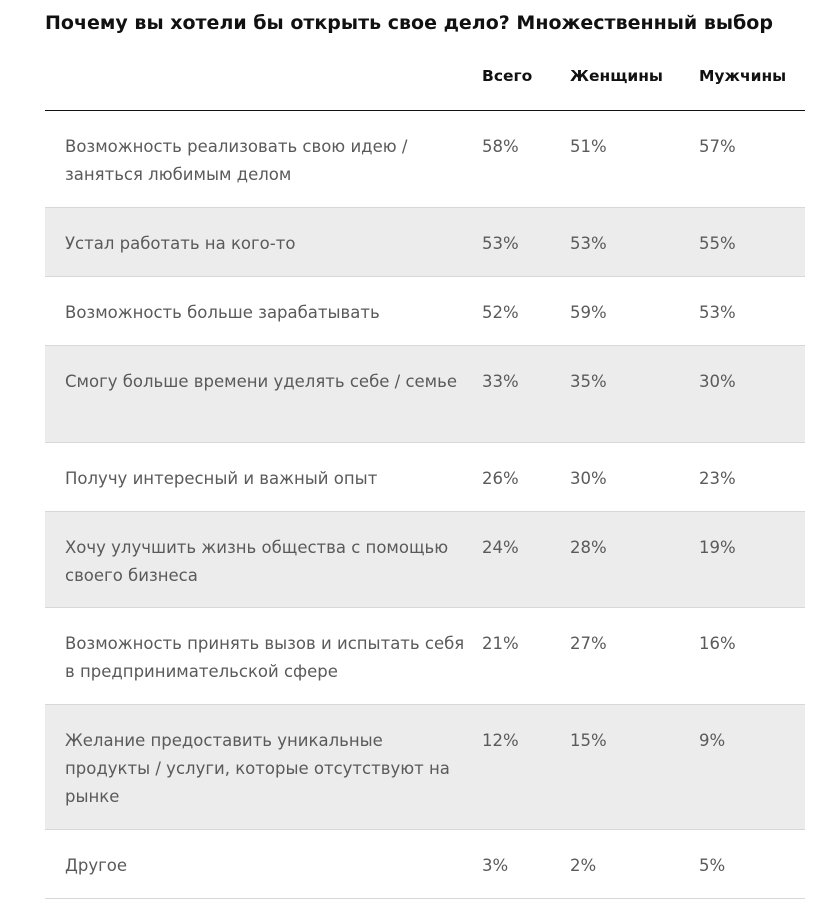  I want to click on cell-men: 30%, so click(717, 381).